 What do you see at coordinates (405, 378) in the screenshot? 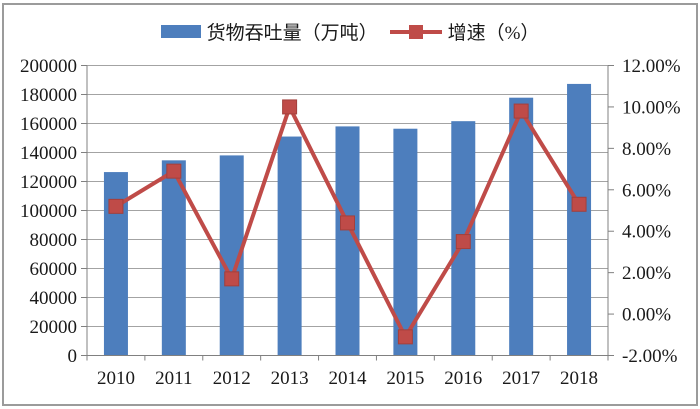
I see `x-axis-label-2015: 2015` at bounding box center [405, 378].